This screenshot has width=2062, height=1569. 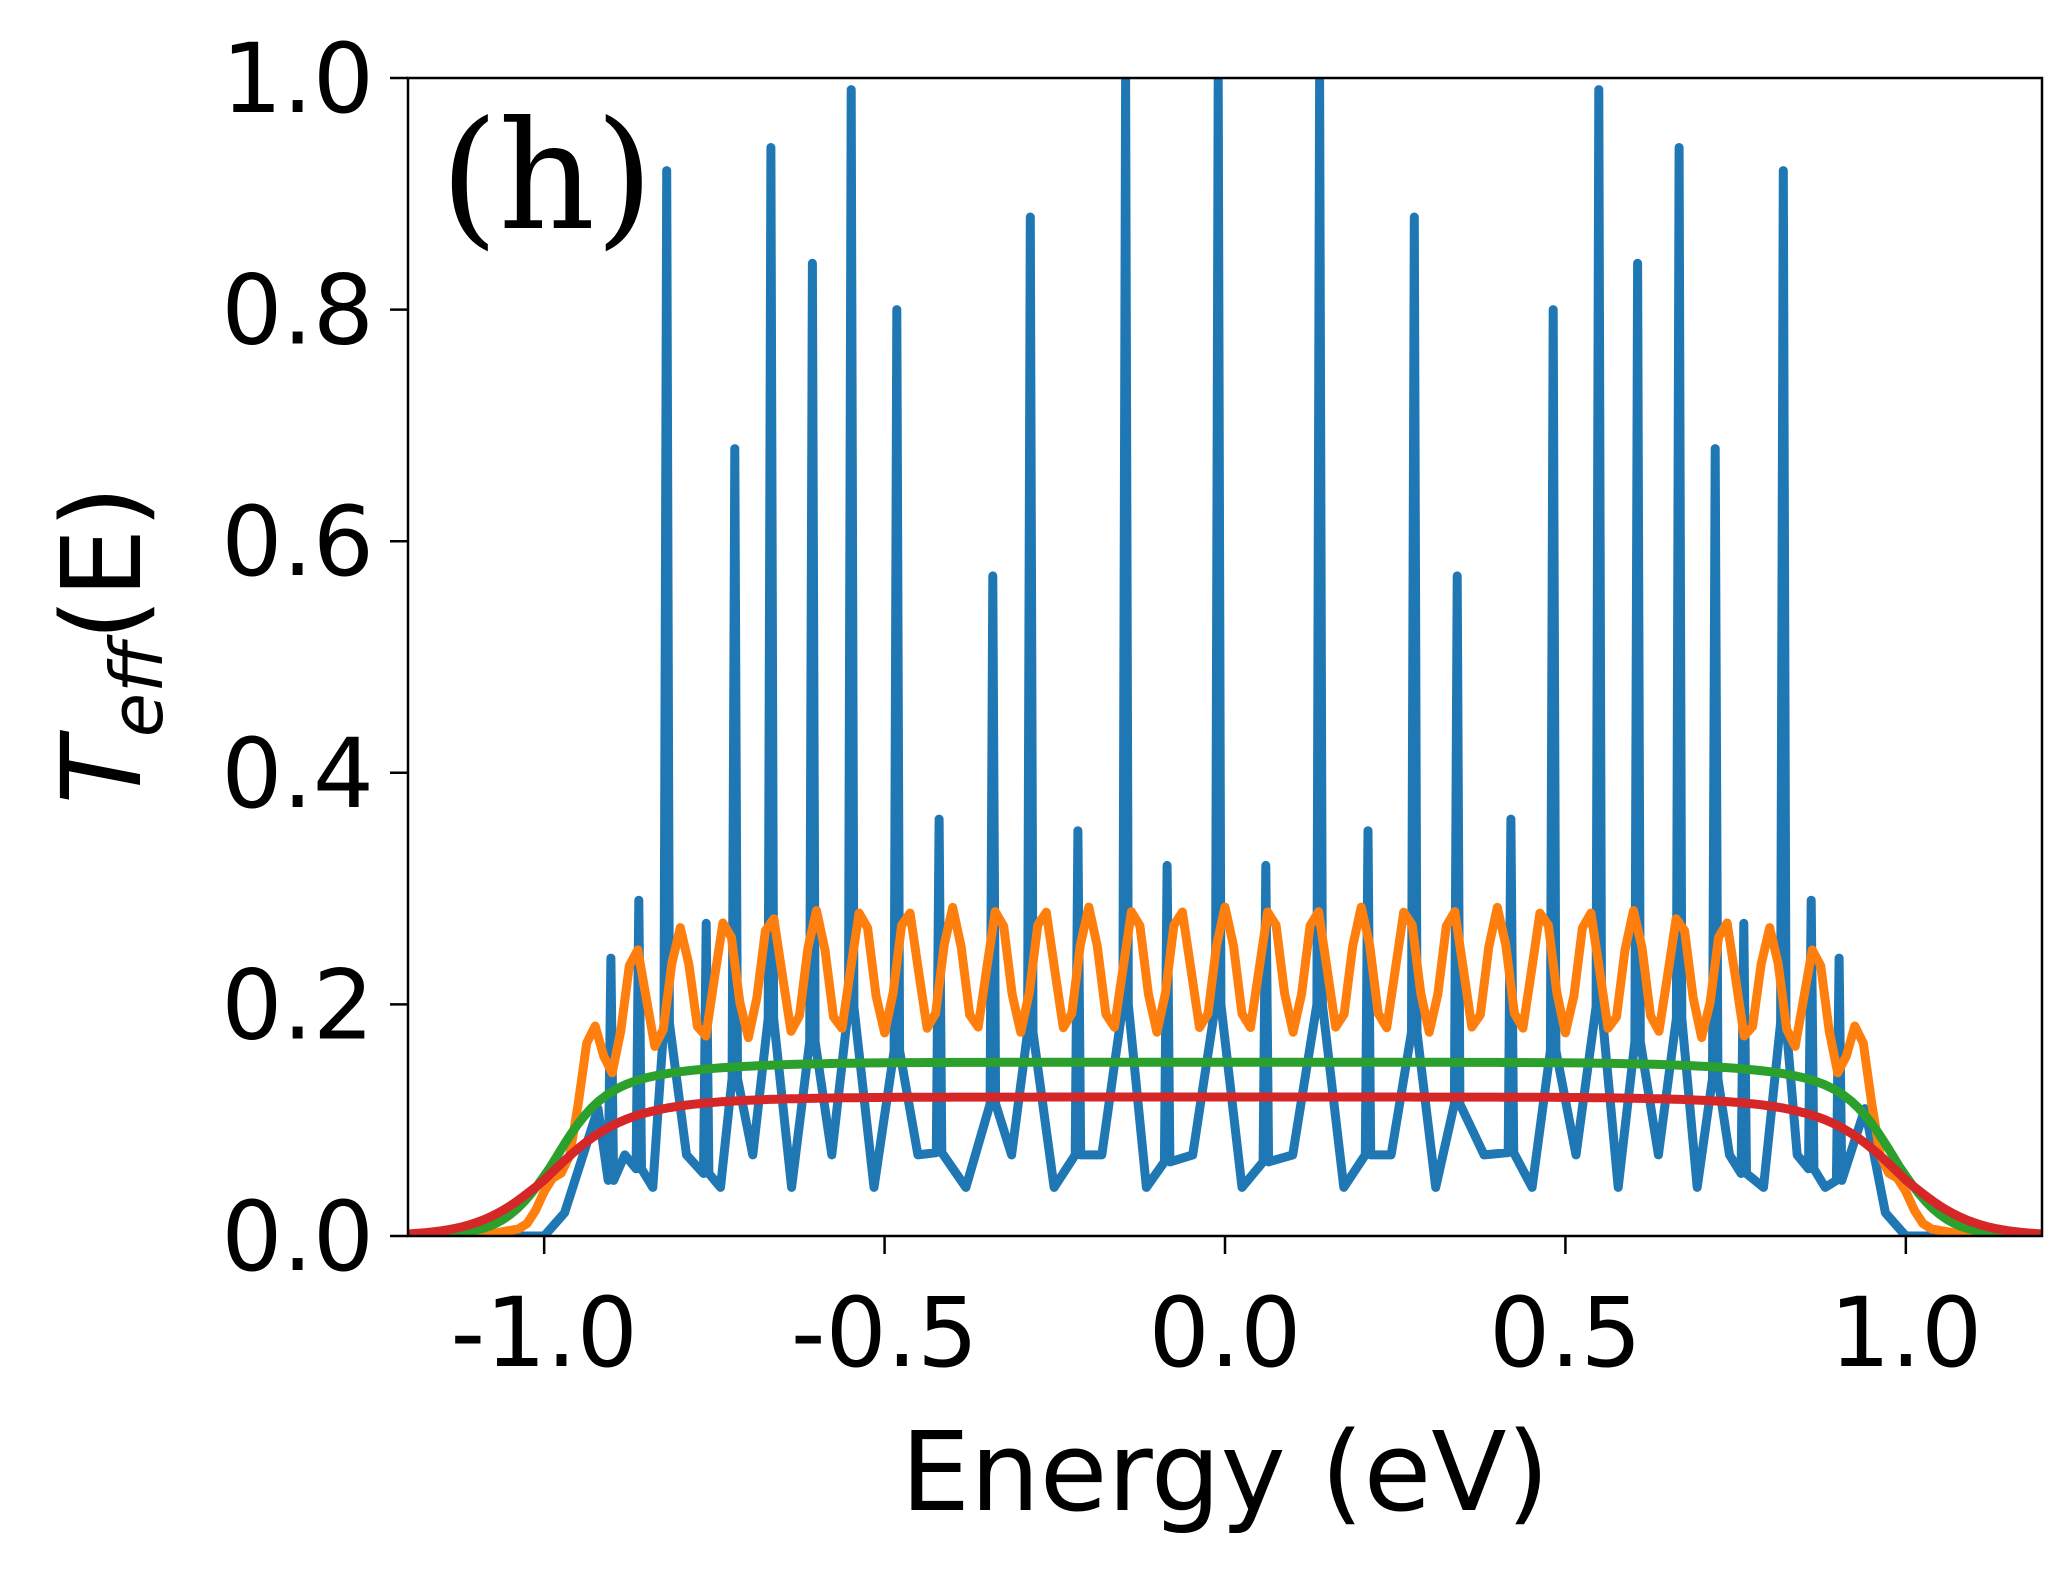 I want to click on x-tick-label: -0.5, so click(x=884, y=1333).